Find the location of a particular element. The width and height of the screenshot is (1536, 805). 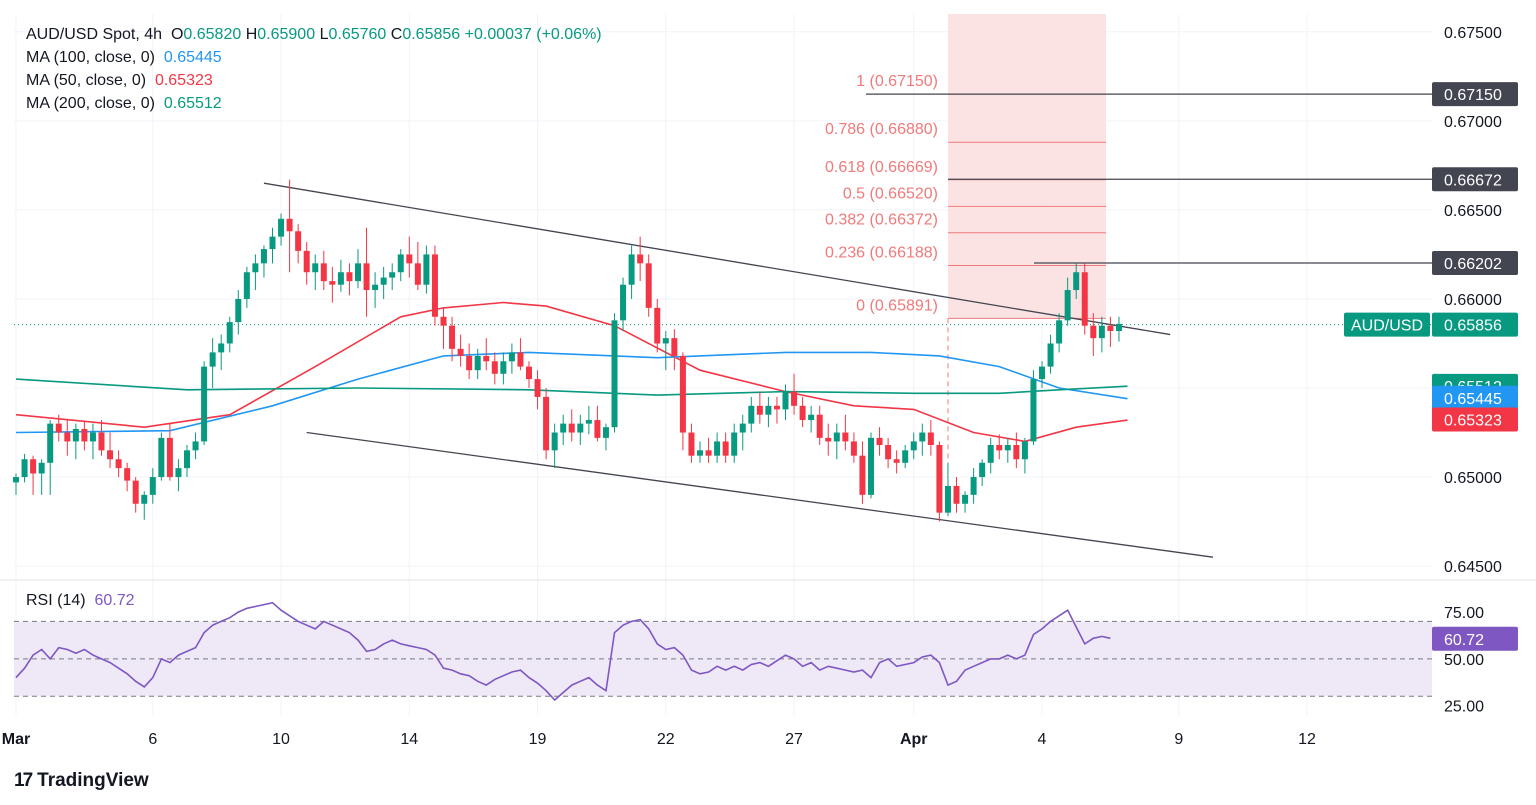

tradingview-logo: 17 TradingView is located at coordinates (81, 781).